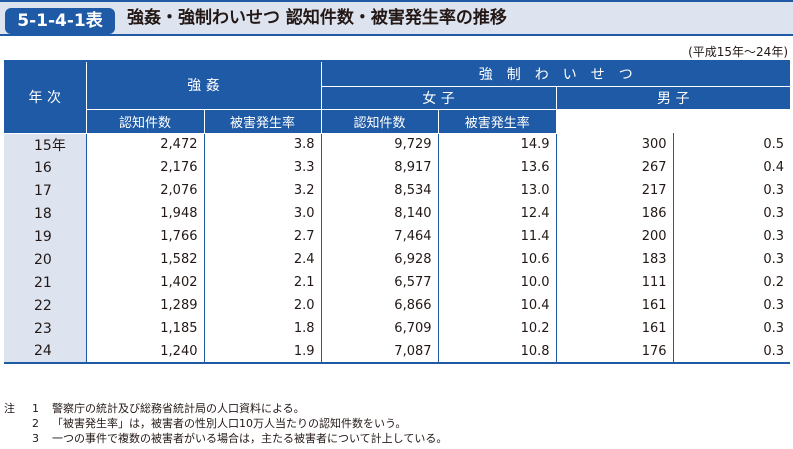 Image resolution: width=793 pixels, height=449 pixels. I want to click on year-cell: 20, so click(45, 259).